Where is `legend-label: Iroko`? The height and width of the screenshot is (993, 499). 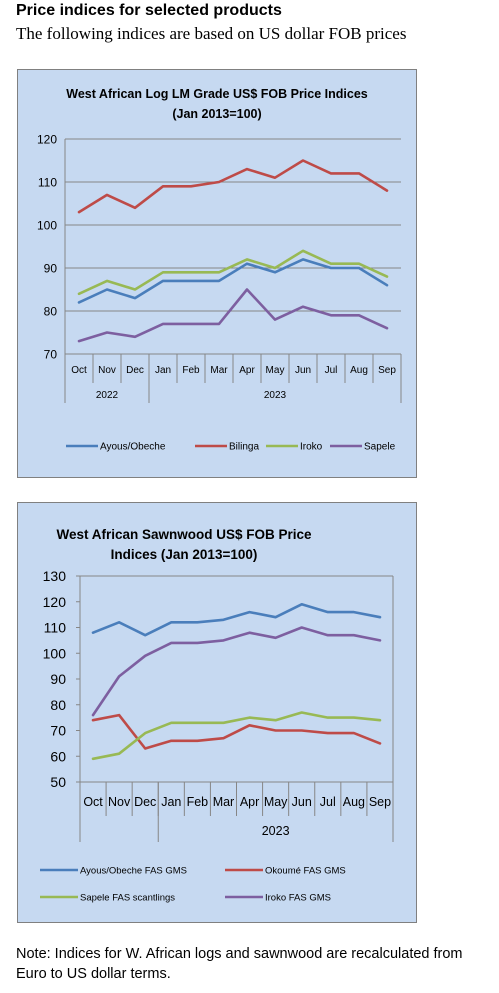
legend-label: Iroko is located at coordinates (311, 447).